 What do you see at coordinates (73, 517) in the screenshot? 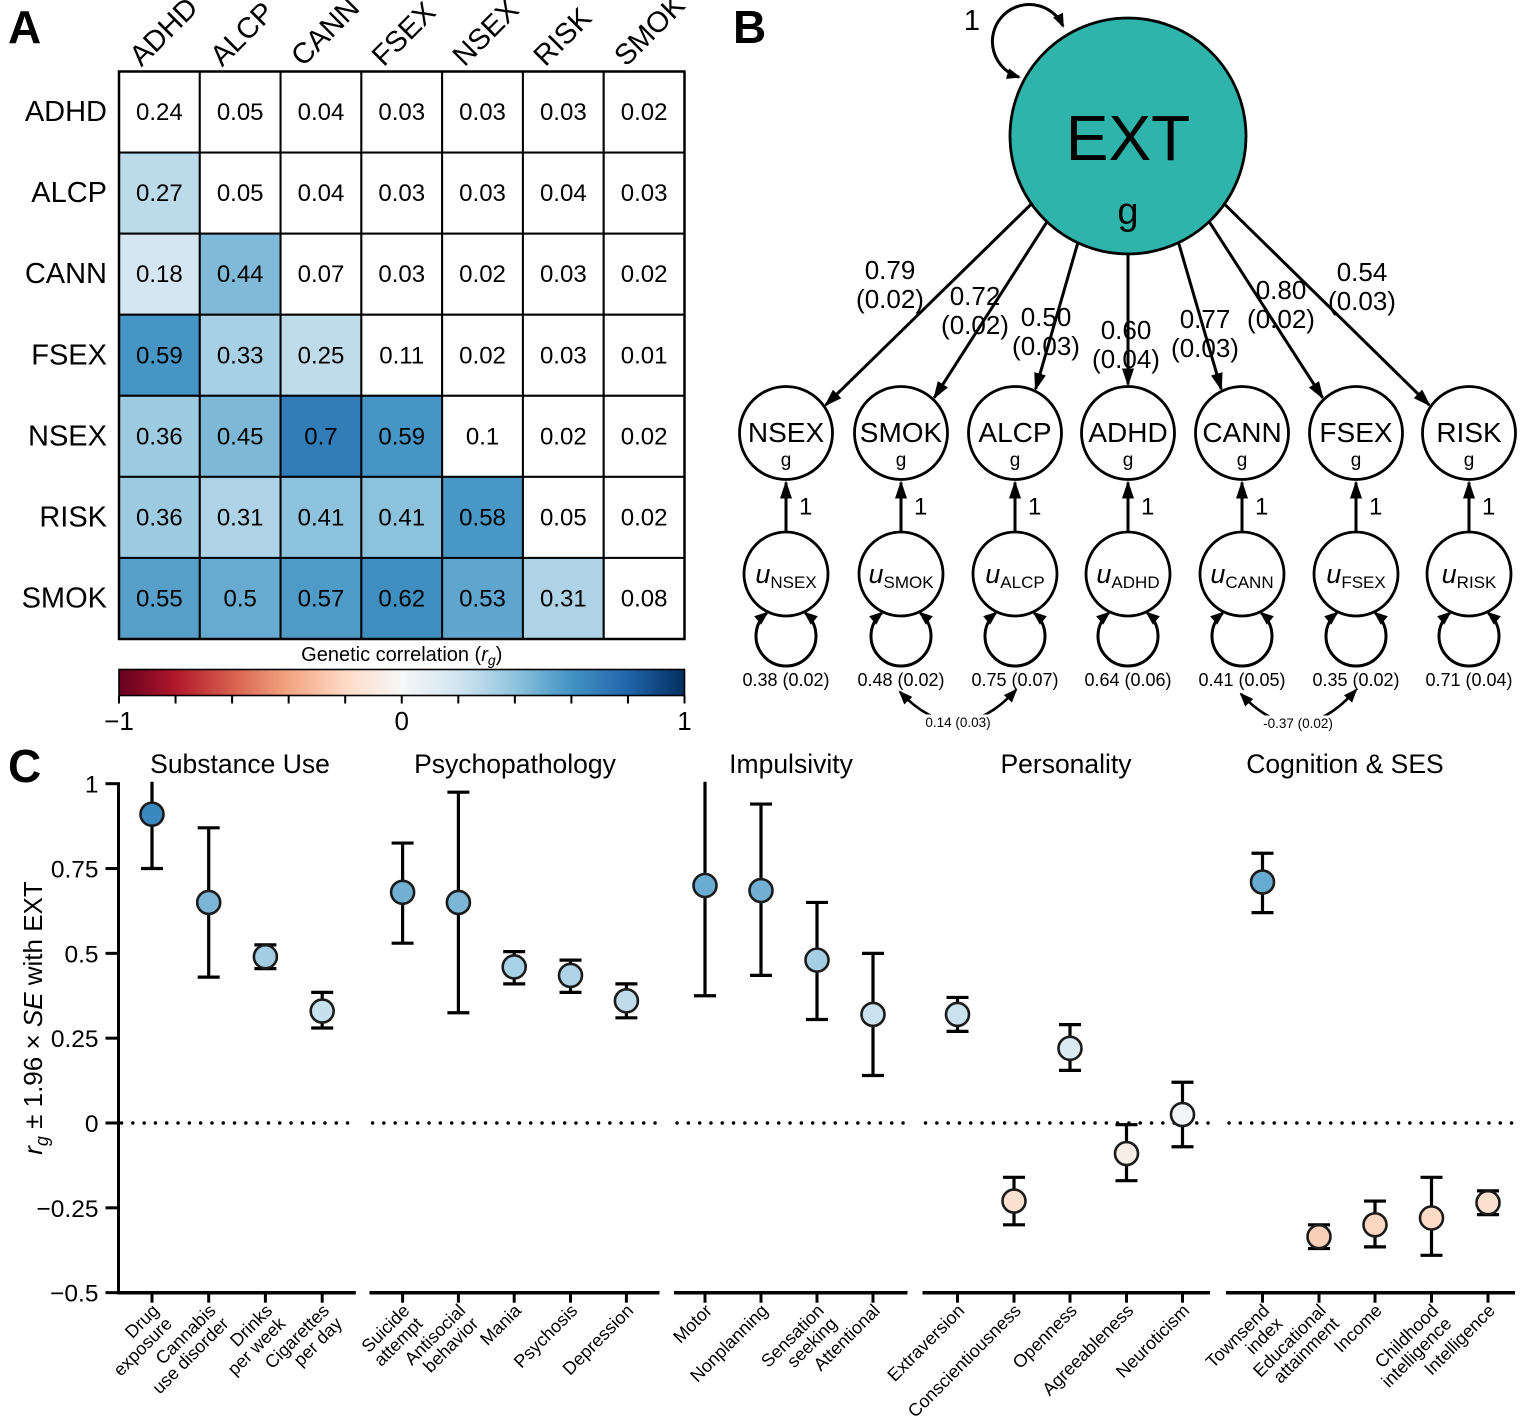
I see `heatmap-row-label: RISK` at bounding box center [73, 517].